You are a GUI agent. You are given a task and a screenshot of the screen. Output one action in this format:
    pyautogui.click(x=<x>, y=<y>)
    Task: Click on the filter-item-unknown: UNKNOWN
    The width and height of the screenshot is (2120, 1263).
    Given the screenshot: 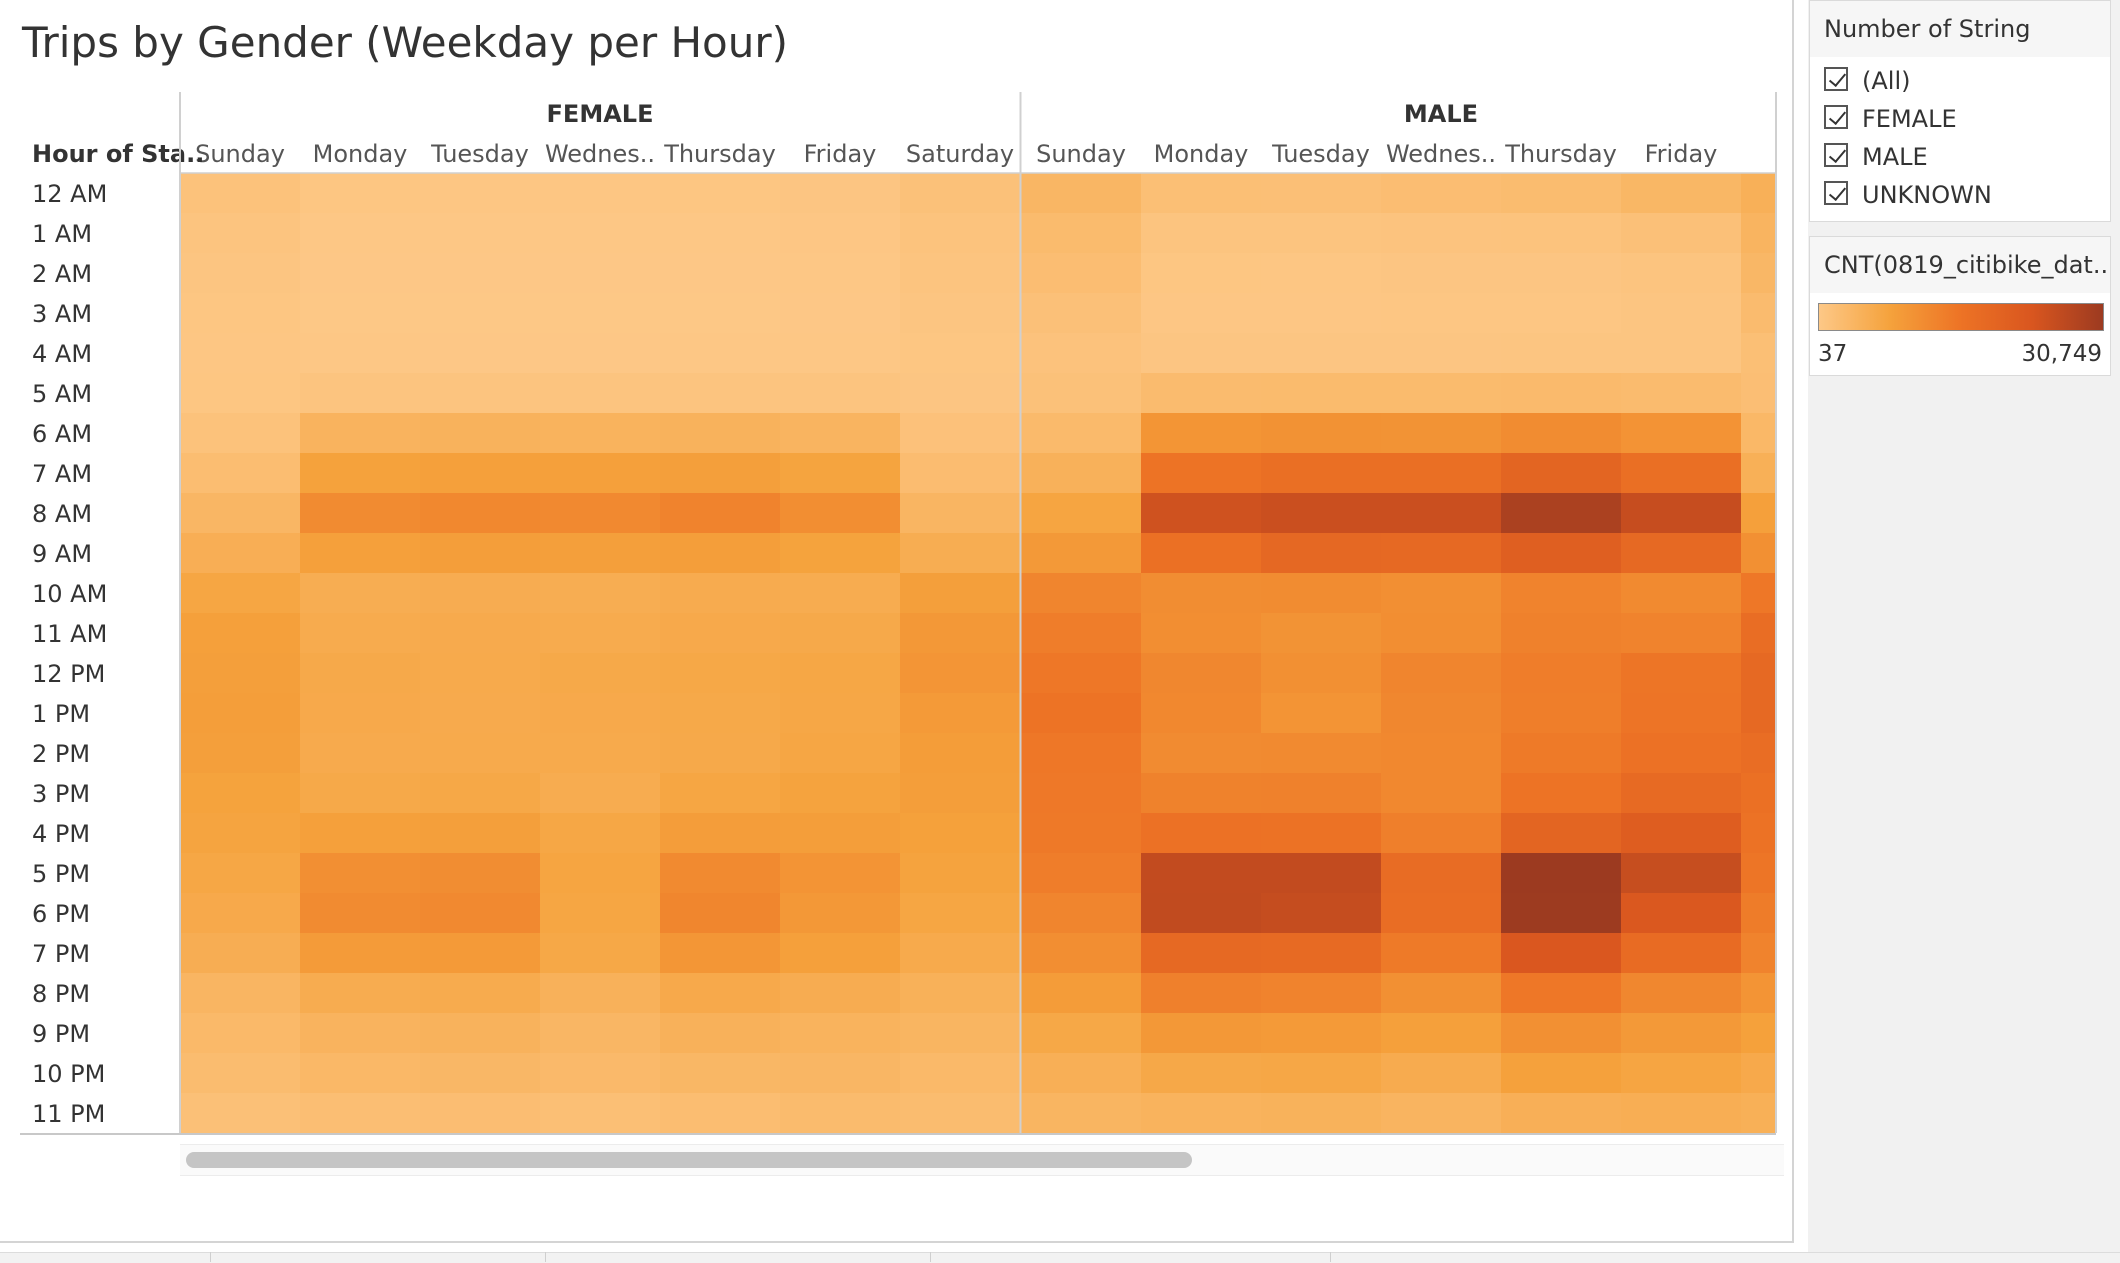 What is the action you would take?
    pyautogui.click(x=1908, y=195)
    